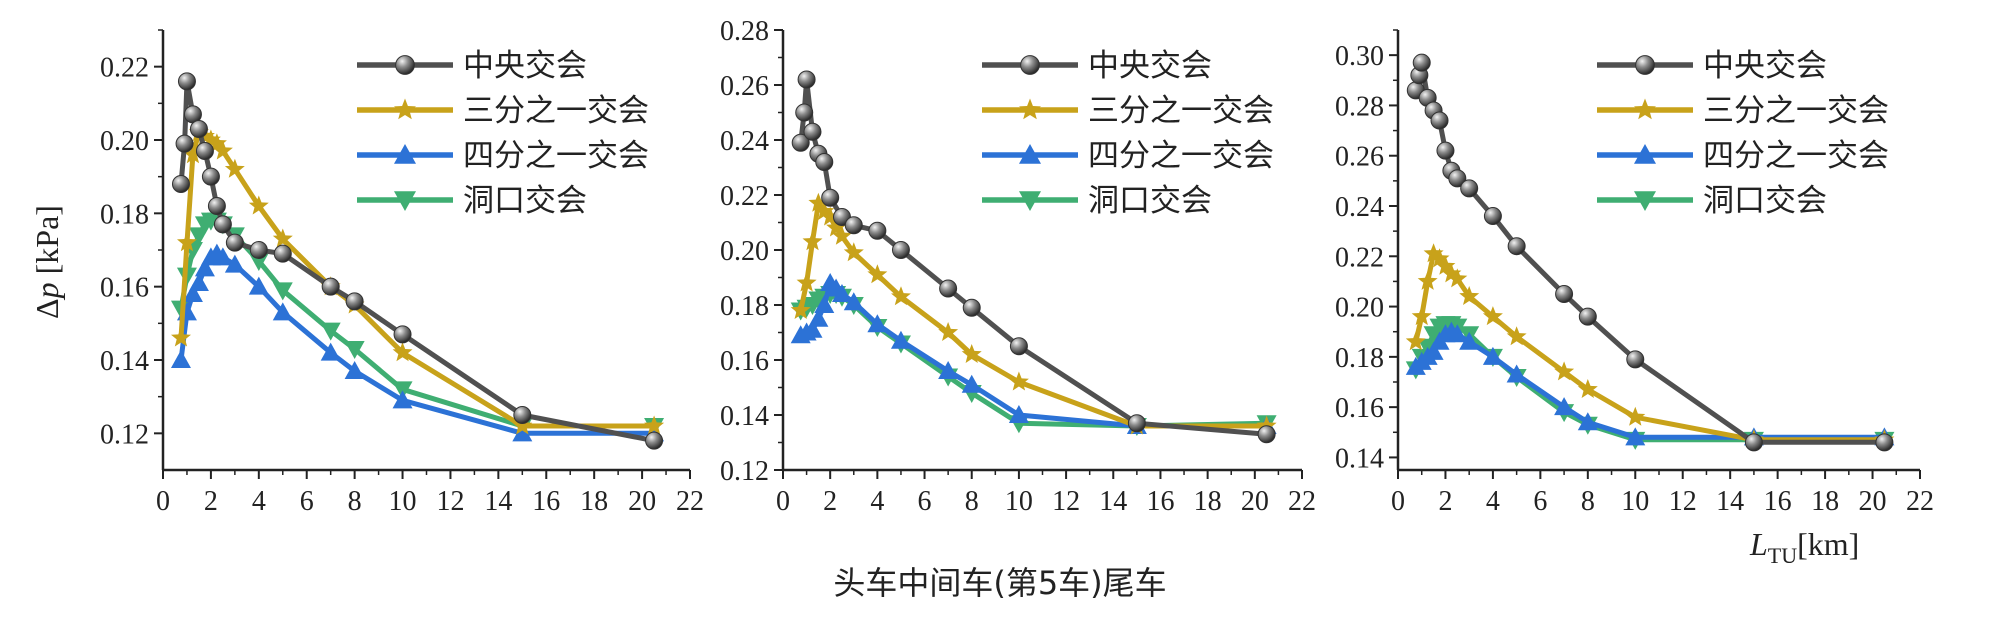 The image size is (2000, 629). I want to click on x-tick-label: 12, so click(1066, 501).